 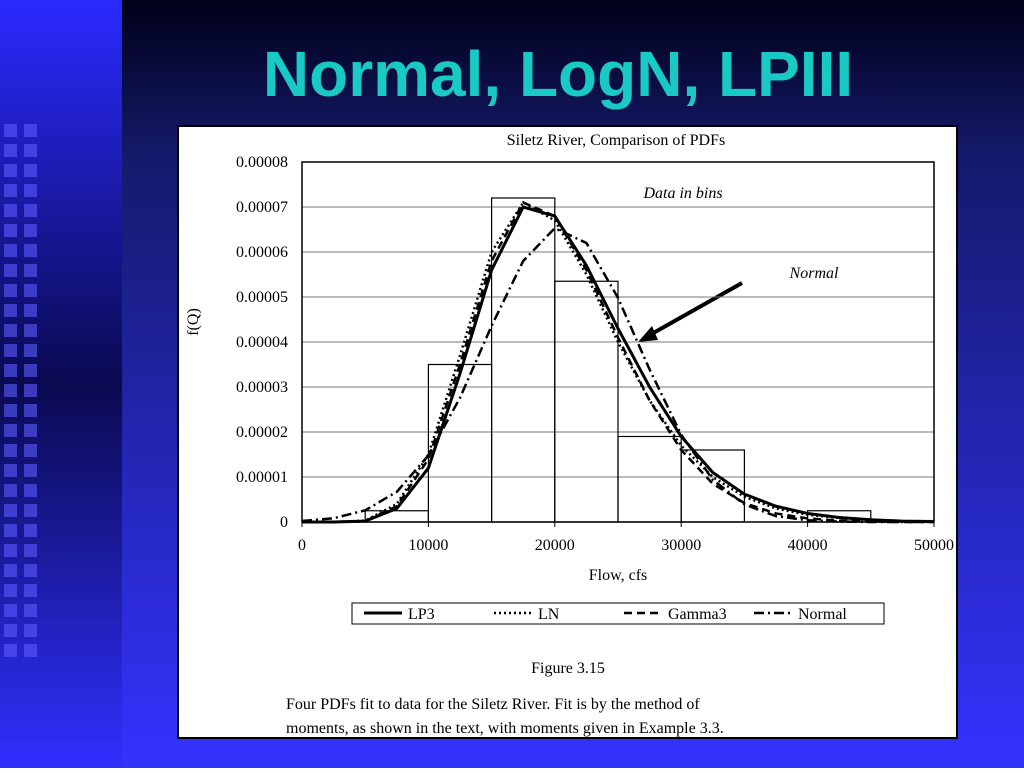 I want to click on decor-squares, so click(x=20, y=390).